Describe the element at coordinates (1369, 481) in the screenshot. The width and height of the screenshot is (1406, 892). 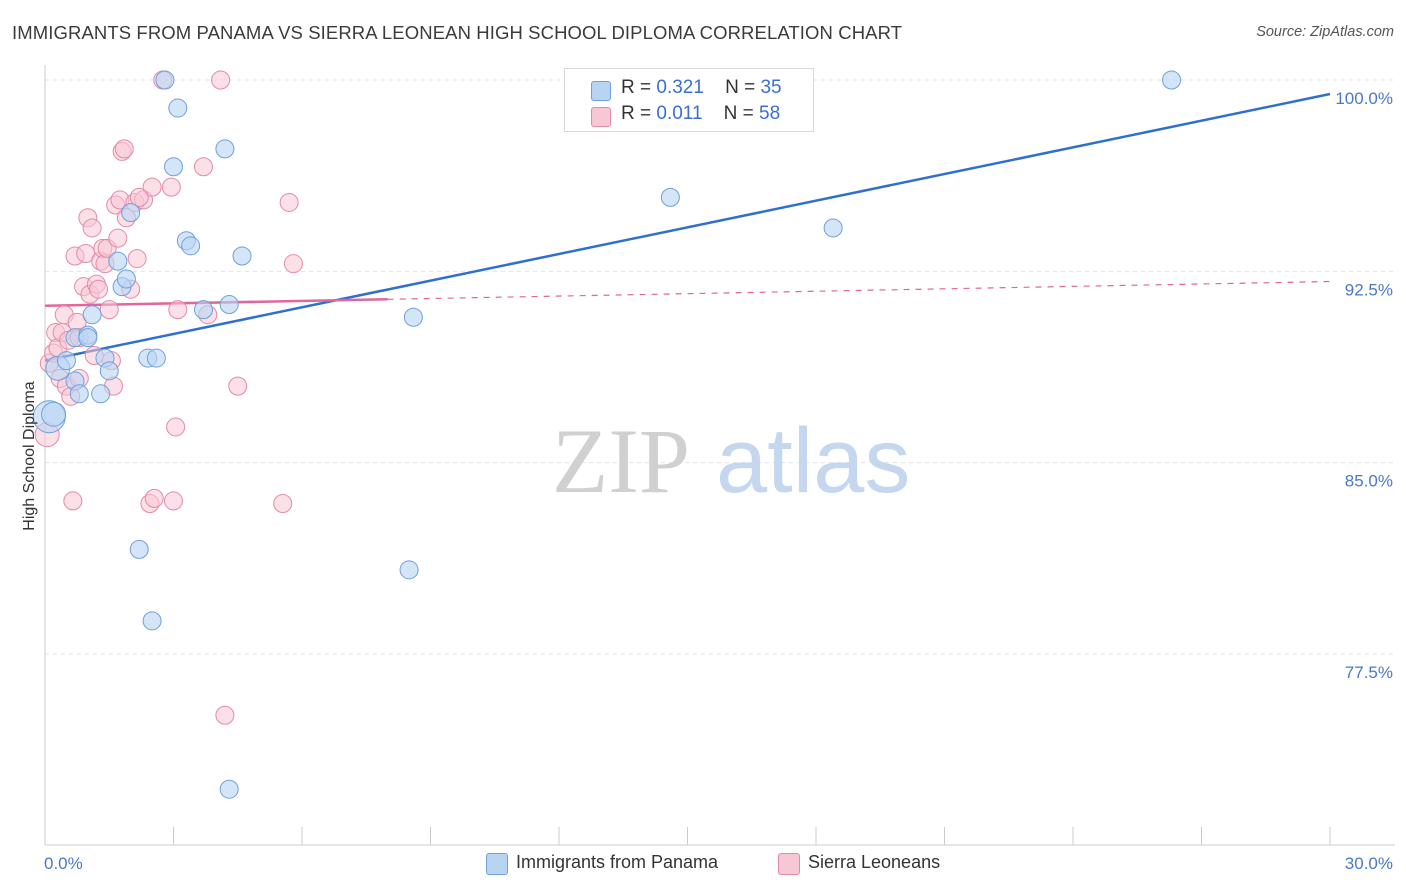
I see `y-tick-label: 85.0%` at that location.